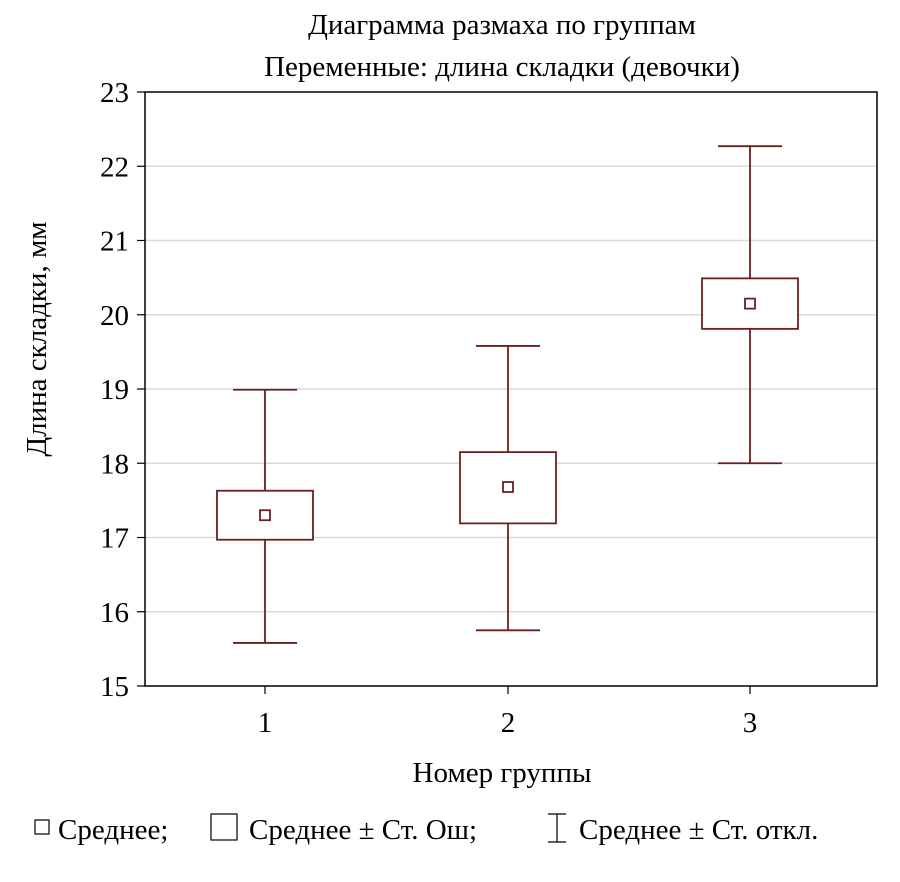  Describe the element at coordinates (114, 390) in the screenshot. I see `y-tick-label: 19` at that location.